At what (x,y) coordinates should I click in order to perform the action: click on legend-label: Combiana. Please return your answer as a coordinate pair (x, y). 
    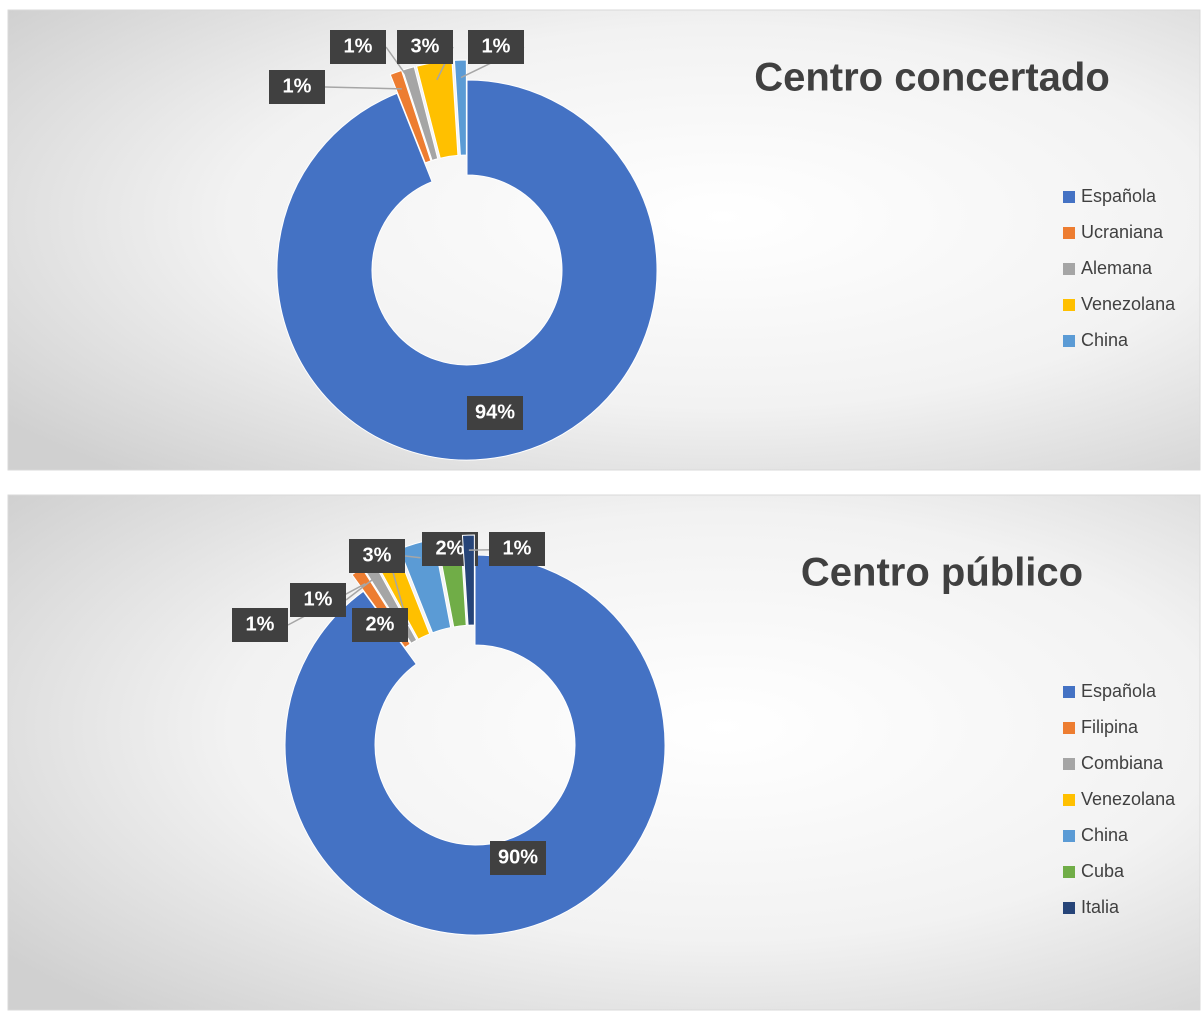
    Looking at the image, I should click on (1122, 763).